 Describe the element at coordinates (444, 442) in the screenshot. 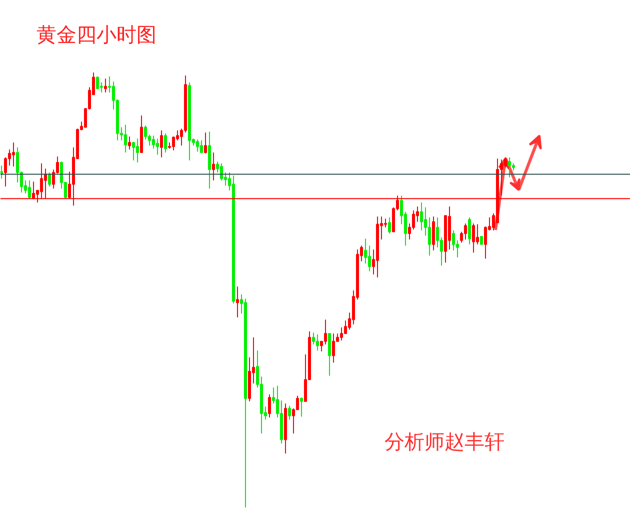

I see `annotation: 分析师赵丰轩` at that location.